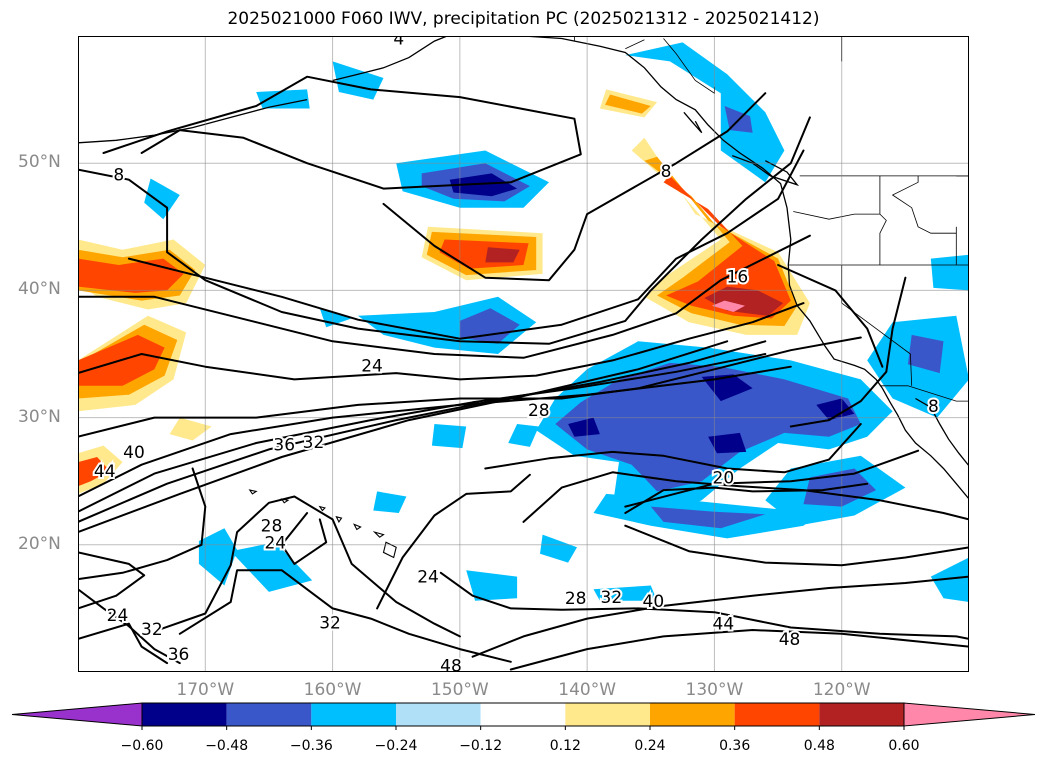 Image resolution: width=1047 pixels, height=765 pixels. Describe the element at coordinates (904, 746) in the screenshot. I see `colorbar-tick-label: 0.60` at that location.